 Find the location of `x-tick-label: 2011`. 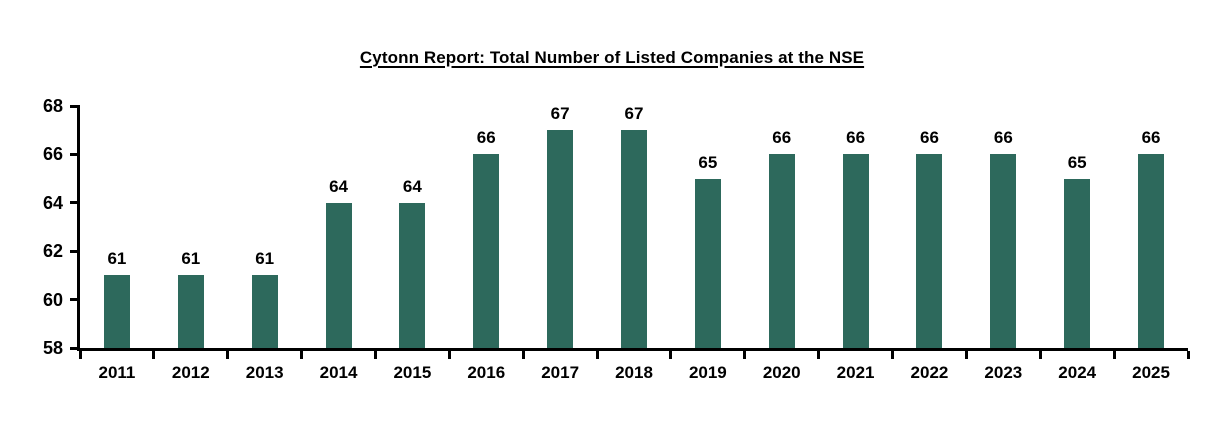

x-tick-label: 2011 is located at coordinates (117, 372).